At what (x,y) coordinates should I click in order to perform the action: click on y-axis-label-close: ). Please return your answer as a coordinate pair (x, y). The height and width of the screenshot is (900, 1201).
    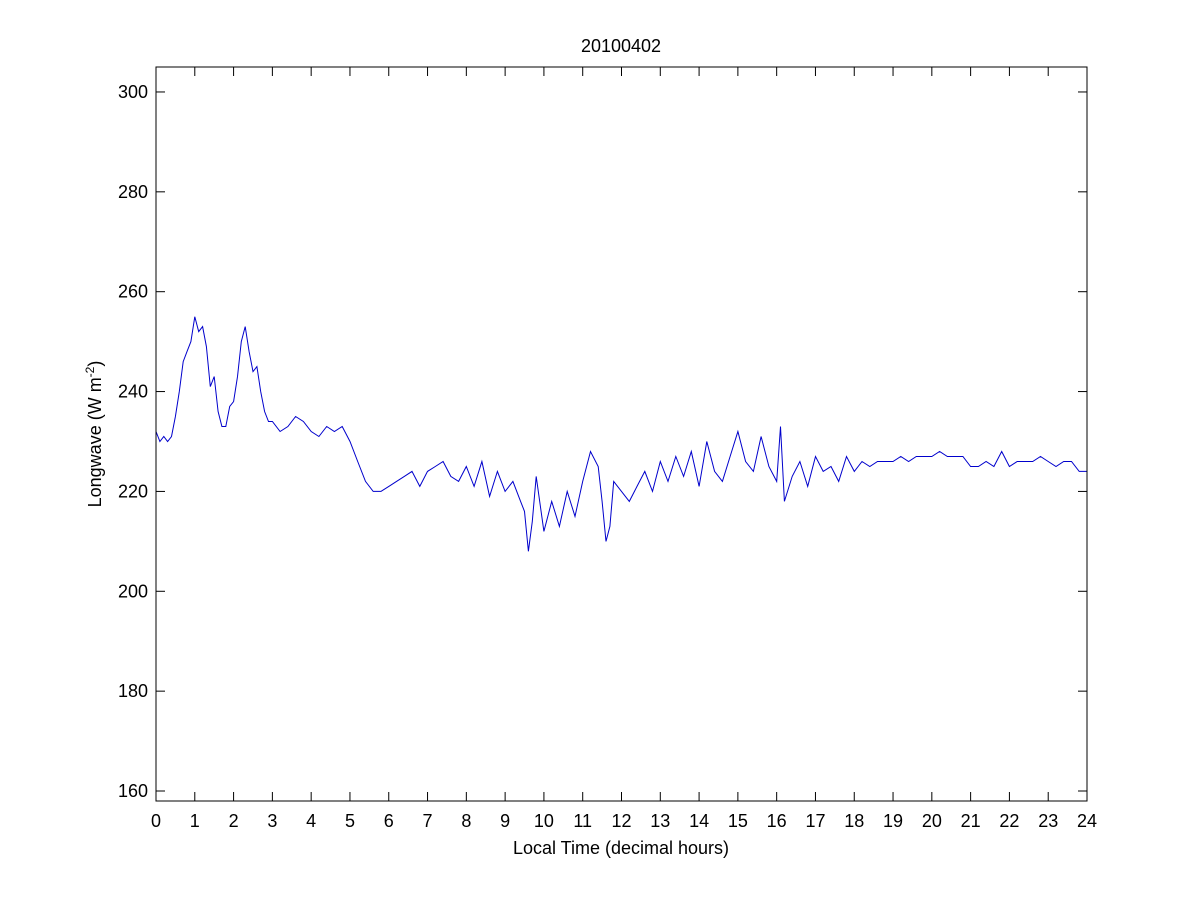
    Looking at the image, I should click on (95, 364).